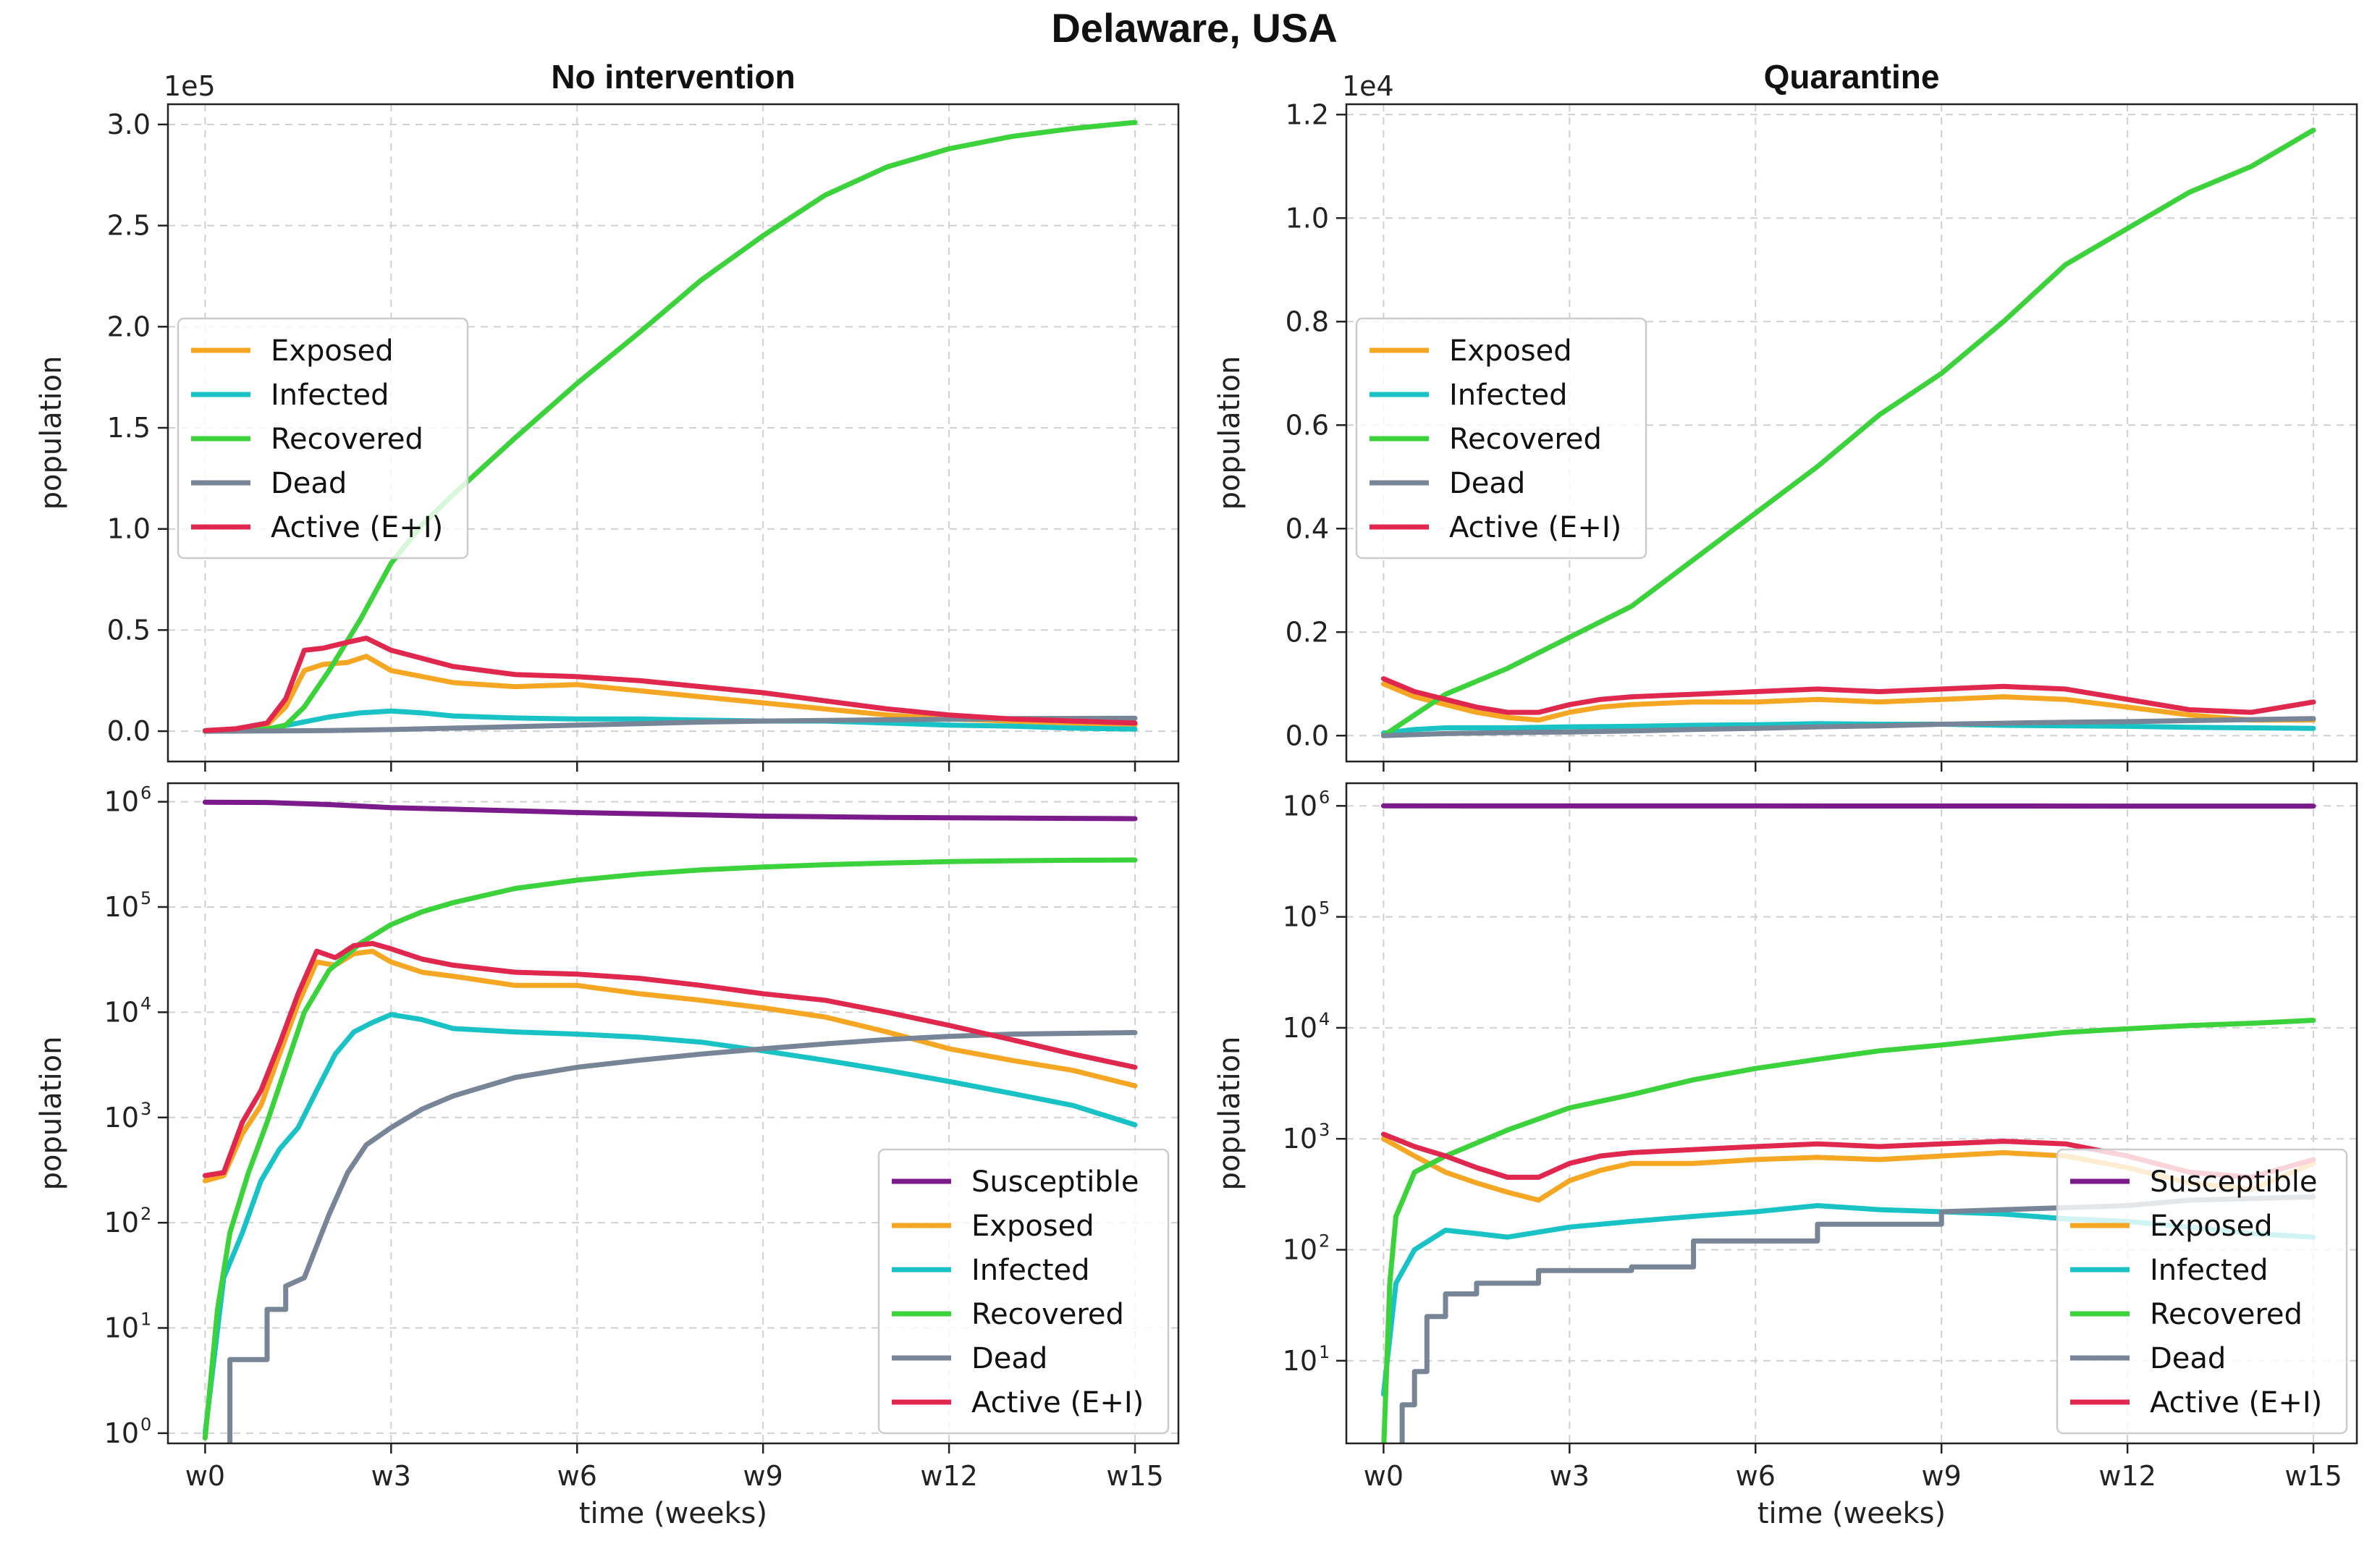 This screenshot has height=1544, width=2380. Describe the element at coordinates (670, 810) in the screenshot. I see `series-susceptible-line` at that location.